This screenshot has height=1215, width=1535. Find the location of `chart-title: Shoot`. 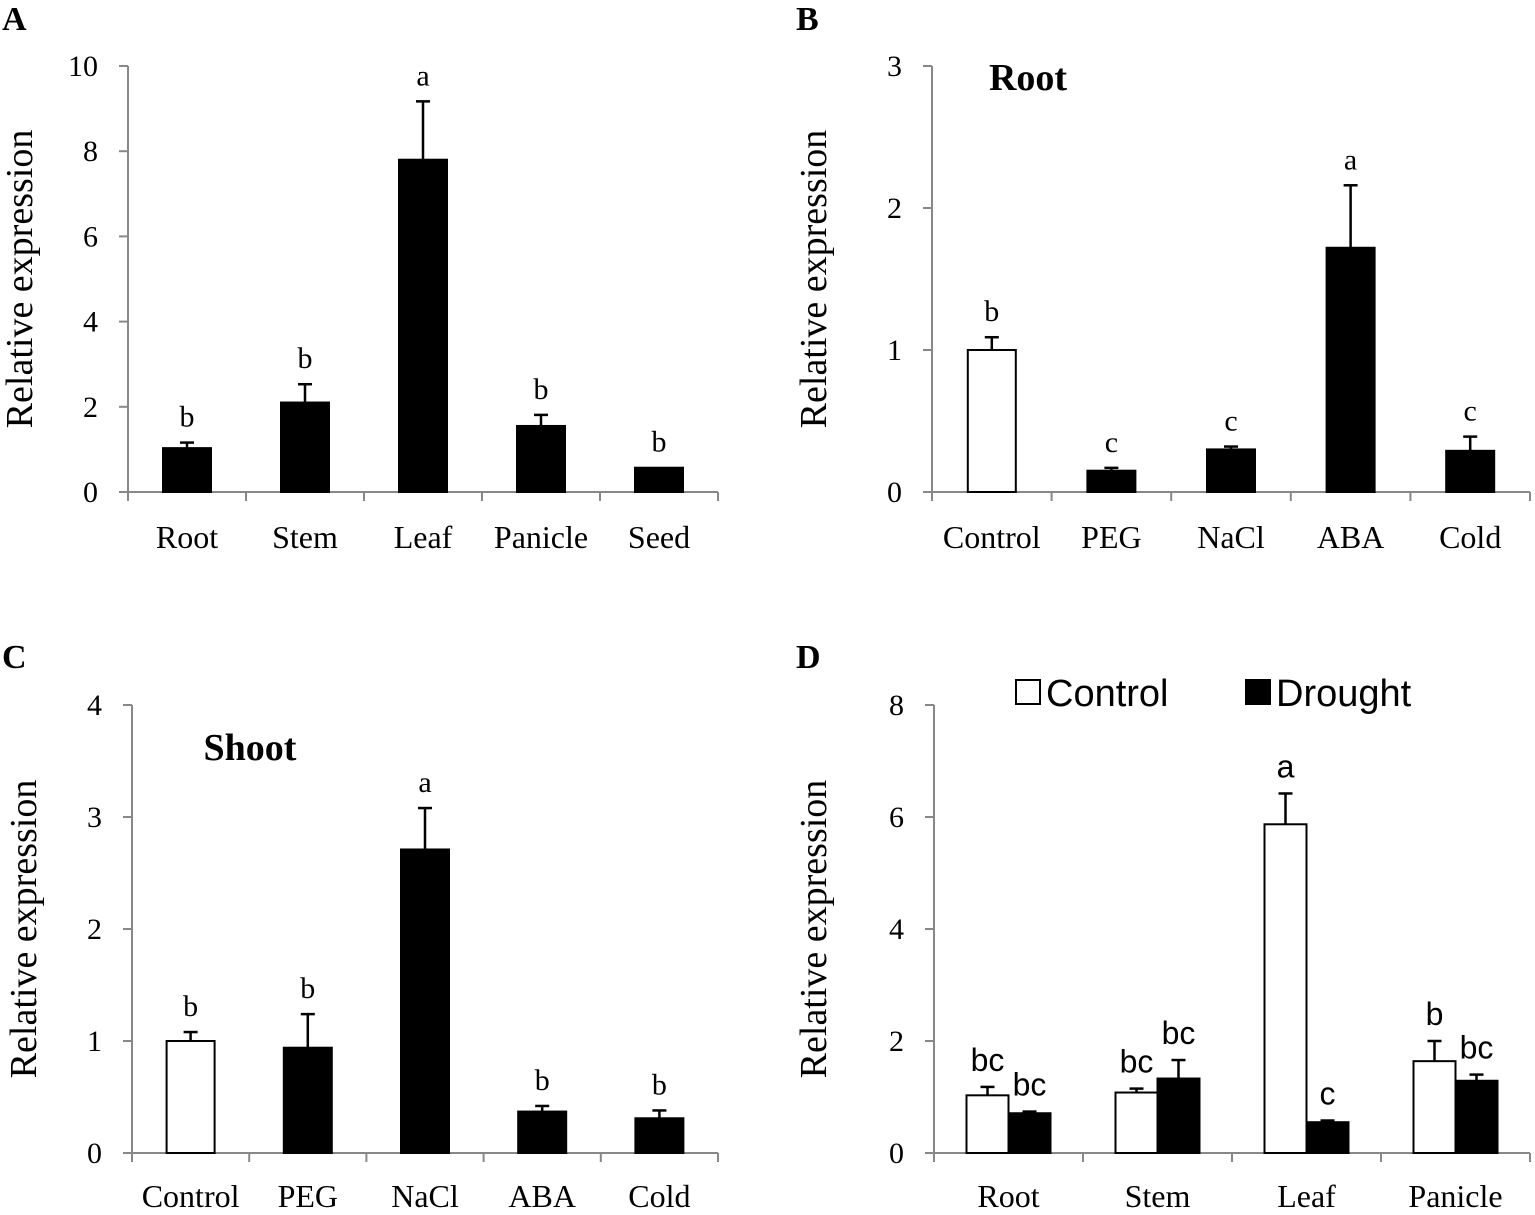

chart-title: Shoot is located at coordinates (250, 748).